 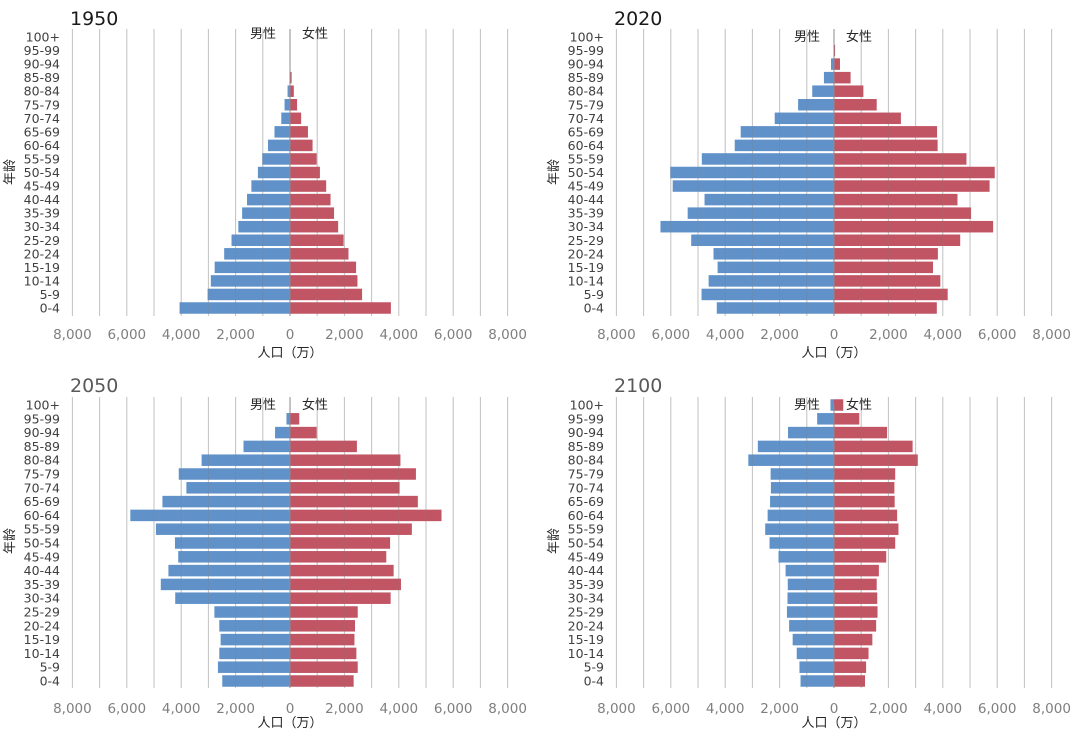 What do you see at coordinates (807, 37) in the screenshot?
I see `legend-male-label: 男性` at bounding box center [807, 37].